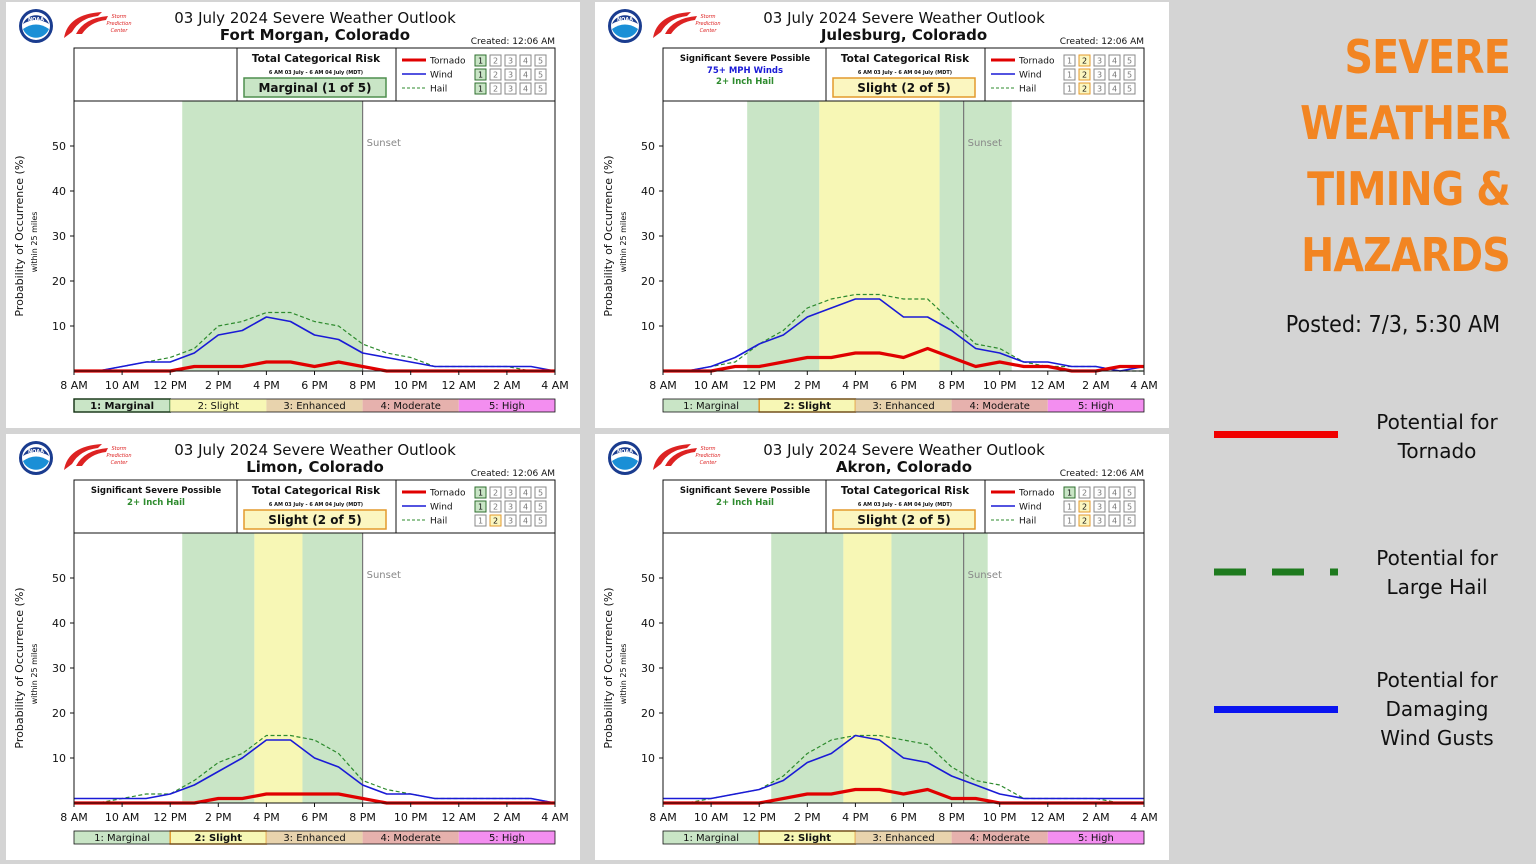 This screenshot has width=1536, height=864. Describe the element at coordinates (315, 344) in the screenshot. I see `series-line-wind` at that location.